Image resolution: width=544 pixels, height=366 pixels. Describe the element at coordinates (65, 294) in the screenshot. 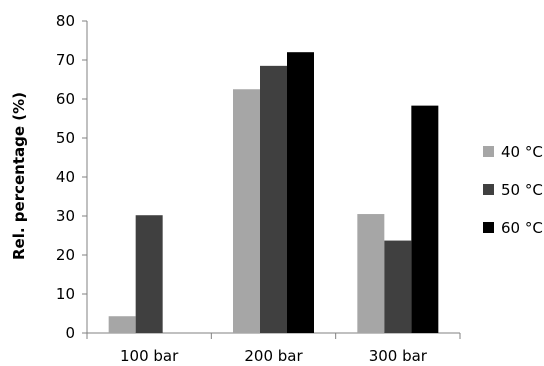

I see `y-tick-label: 10` at that location.